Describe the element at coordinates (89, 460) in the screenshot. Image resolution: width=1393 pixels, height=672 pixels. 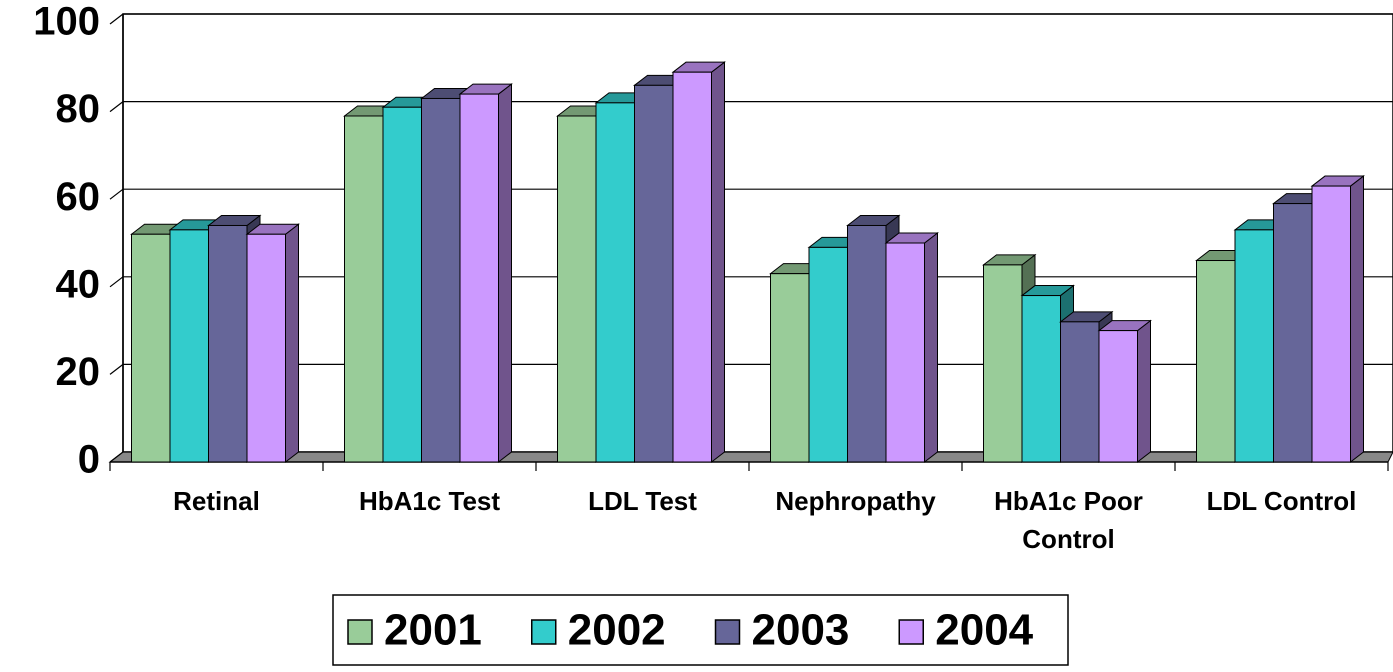
I see `y-tick-label: 0` at that location.